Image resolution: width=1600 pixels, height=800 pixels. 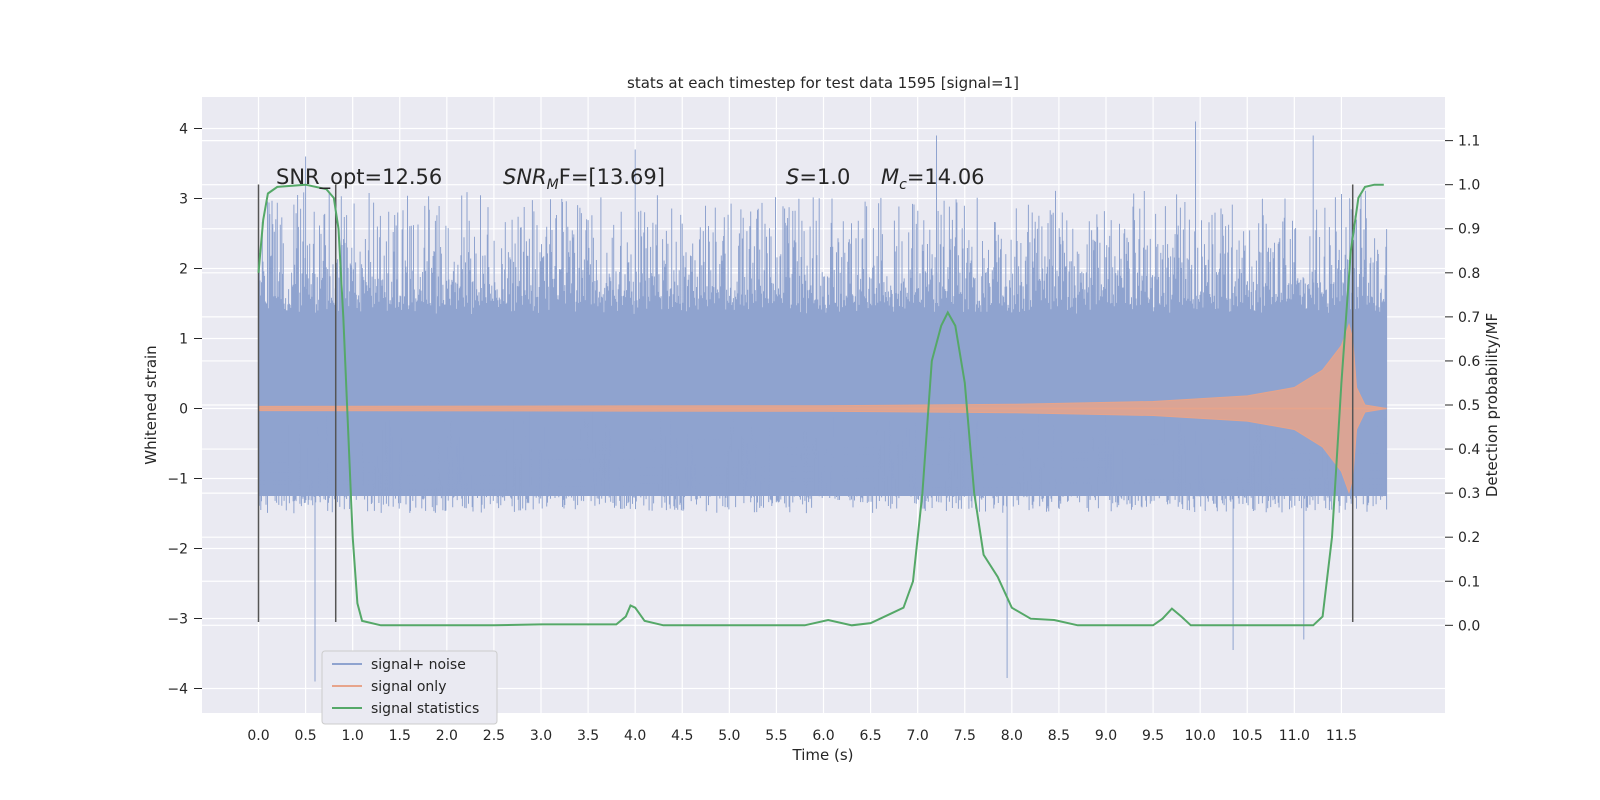 I want to click on annotation-s: S=1.0, so click(x=818, y=177).